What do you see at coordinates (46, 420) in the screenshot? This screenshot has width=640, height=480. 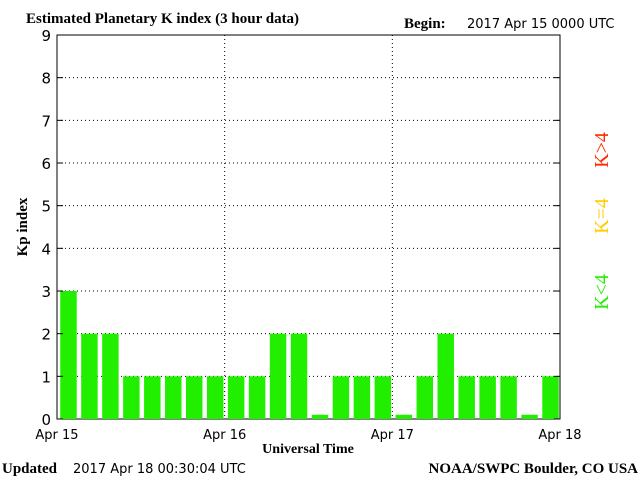 I see `y-tick-label: 0` at bounding box center [46, 420].